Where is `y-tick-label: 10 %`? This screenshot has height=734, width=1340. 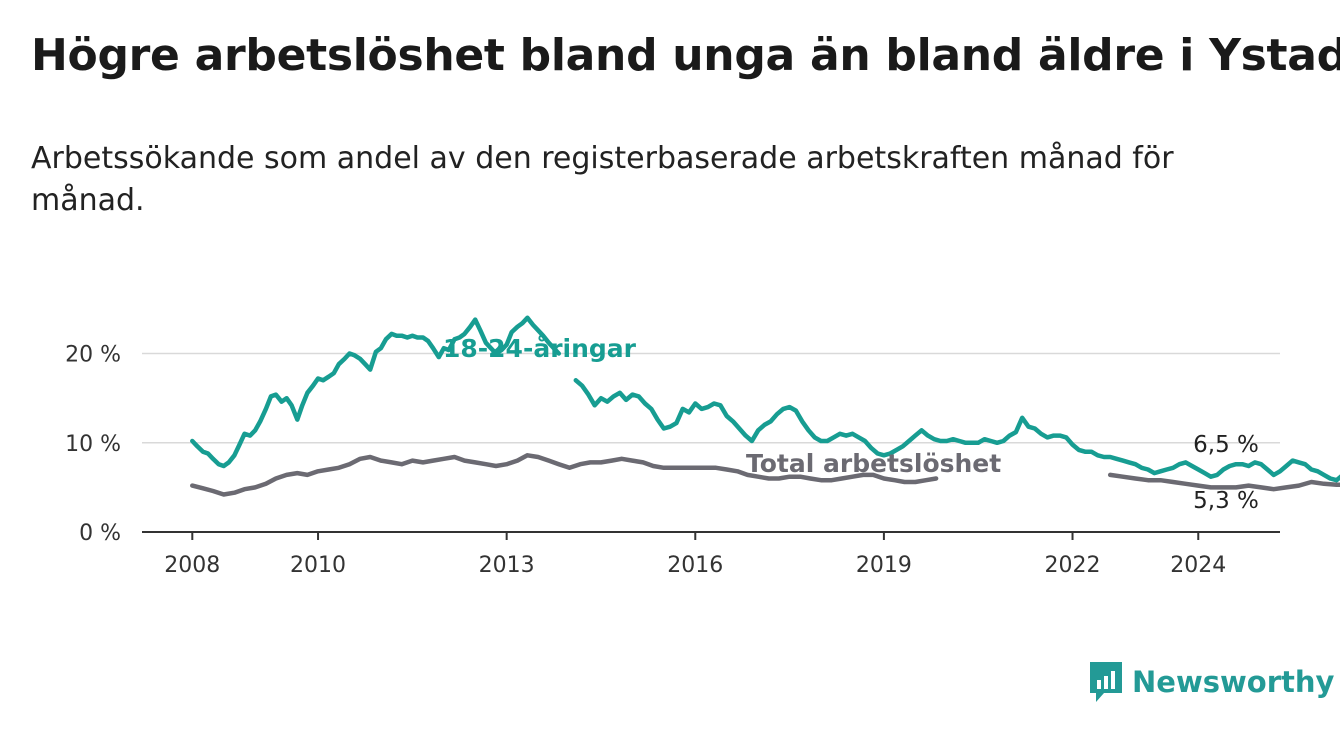 y-tick-label: 10 % is located at coordinates (93, 444).